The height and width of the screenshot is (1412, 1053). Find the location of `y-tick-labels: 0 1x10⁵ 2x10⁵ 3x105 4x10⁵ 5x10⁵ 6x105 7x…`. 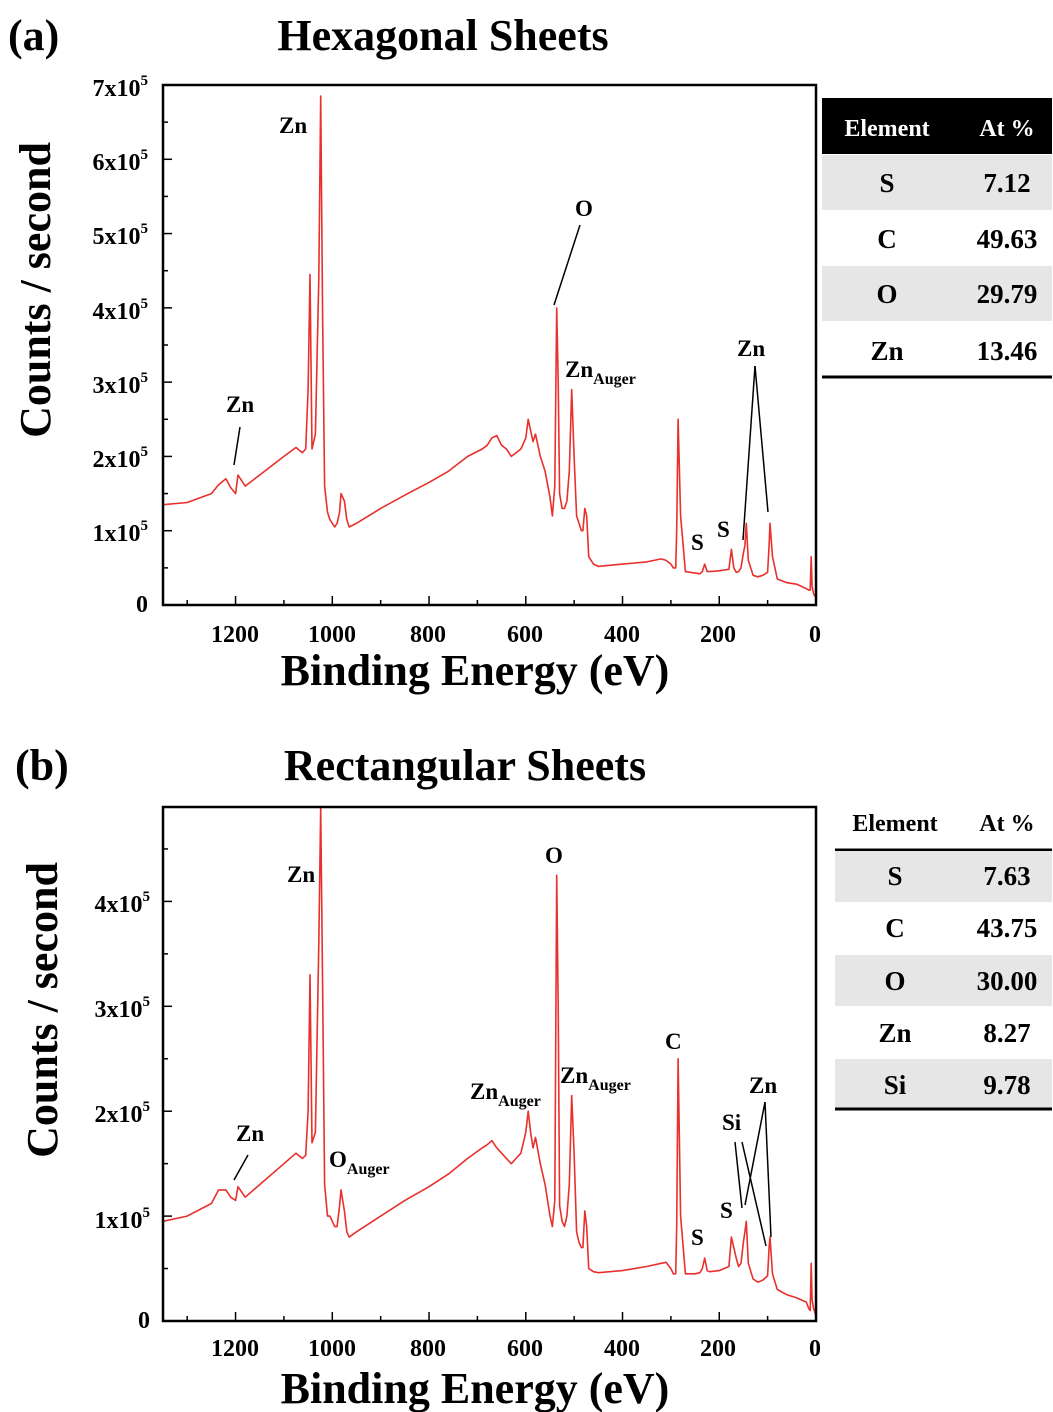

y-tick-labels: 0 1x10⁵ 2x10⁵ 3x105 4x10⁵ 5x10⁵ 6x105 7x… is located at coordinates (121, 345).